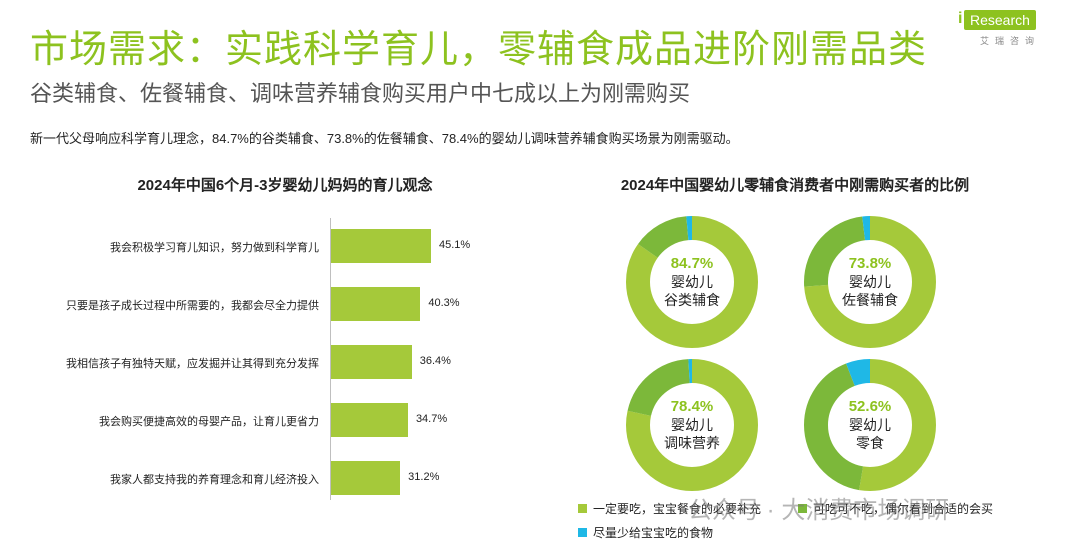 This screenshot has height=554, width=1080. Describe the element at coordinates (903, 509) in the screenshot. I see `legend-label-optional: 可吃可不吃，偶尔看到合适的会买` at that location.